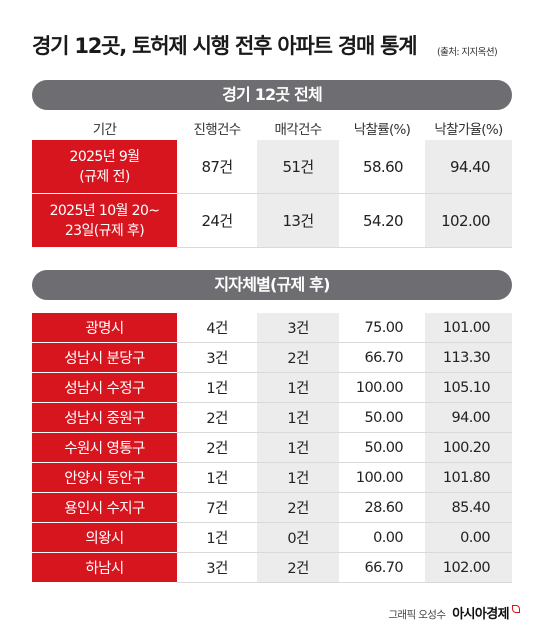  Describe the element at coordinates (298, 167) in the screenshot. I see `sold-cell: 51건` at that location.